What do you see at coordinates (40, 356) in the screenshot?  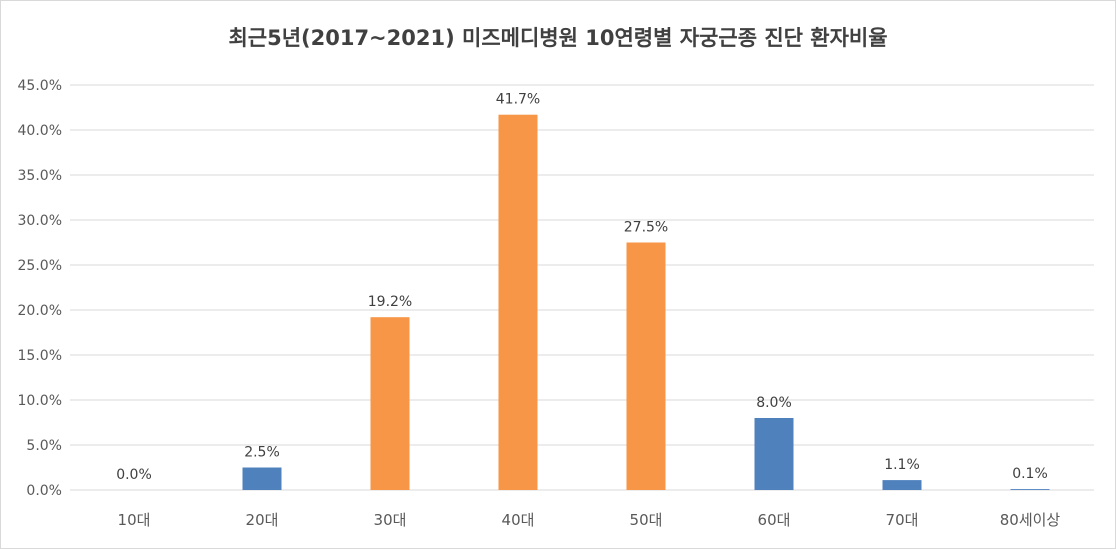 I see `y-tick-label: 15.0%` at bounding box center [40, 356].